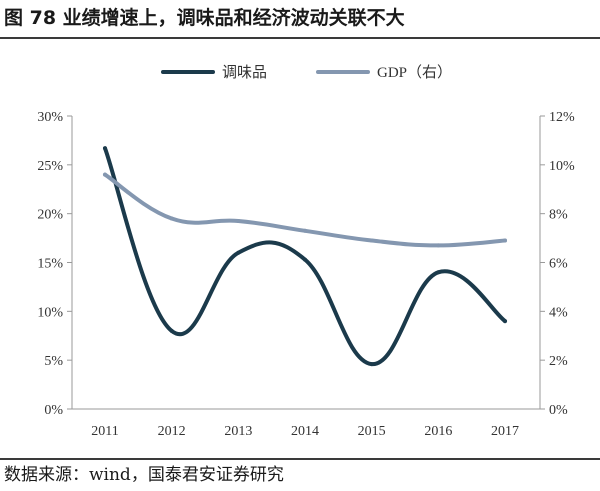 Image resolution: width=600 pixels, height=491 pixels. What do you see at coordinates (53, 361) in the screenshot?
I see `left-tick-label: 5%` at bounding box center [53, 361].